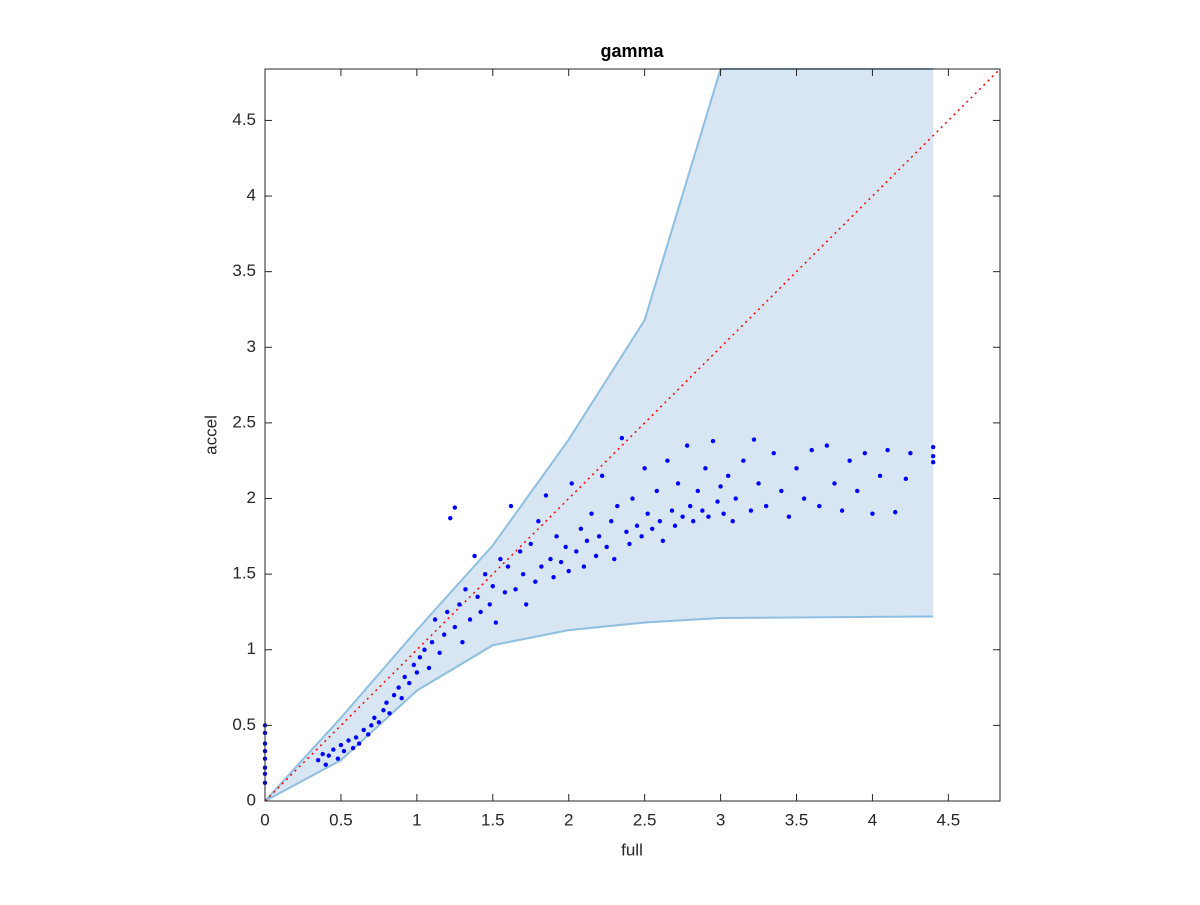 The image size is (1200, 905). Describe the element at coordinates (797, 819) in the screenshot. I see `x-tick-label: 3.5` at that location.